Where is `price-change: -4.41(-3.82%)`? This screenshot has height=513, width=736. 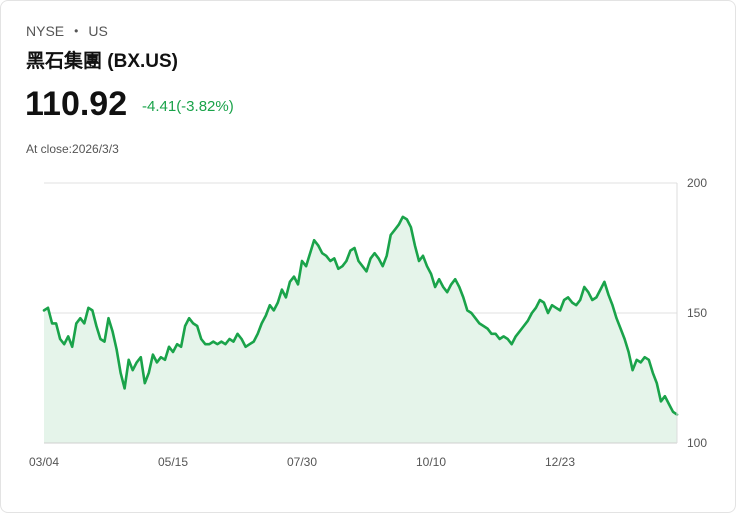
price-change: -4.41(-3.82%) is located at coordinates (188, 106).